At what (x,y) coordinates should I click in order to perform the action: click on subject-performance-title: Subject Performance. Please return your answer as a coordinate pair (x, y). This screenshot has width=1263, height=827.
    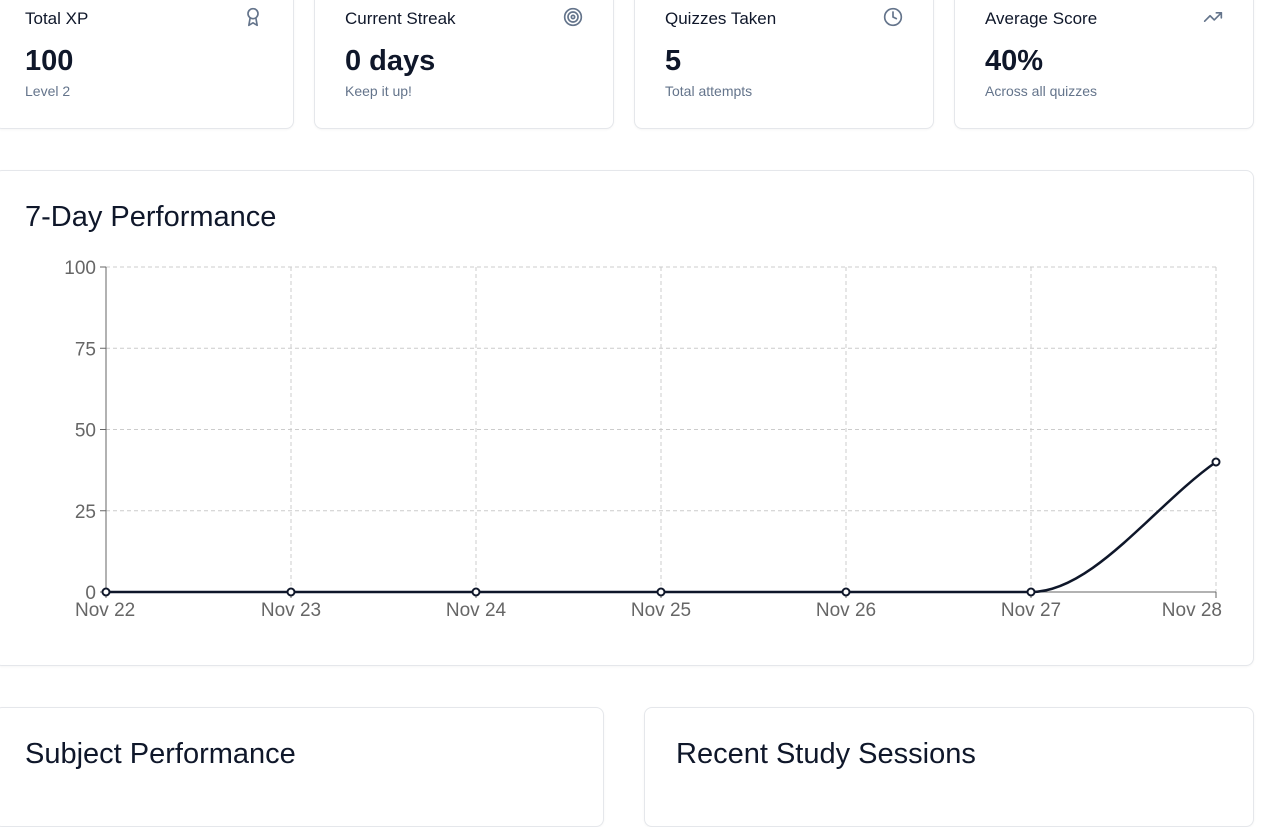
    Looking at the image, I should click on (160, 754).